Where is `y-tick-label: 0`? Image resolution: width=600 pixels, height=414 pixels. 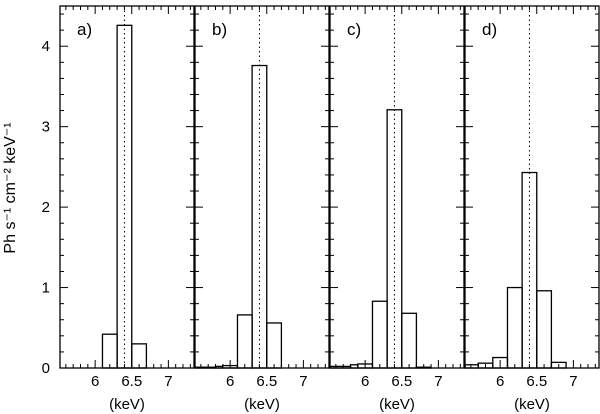
y-tick-label: 0 is located at coordinates (46, 368).